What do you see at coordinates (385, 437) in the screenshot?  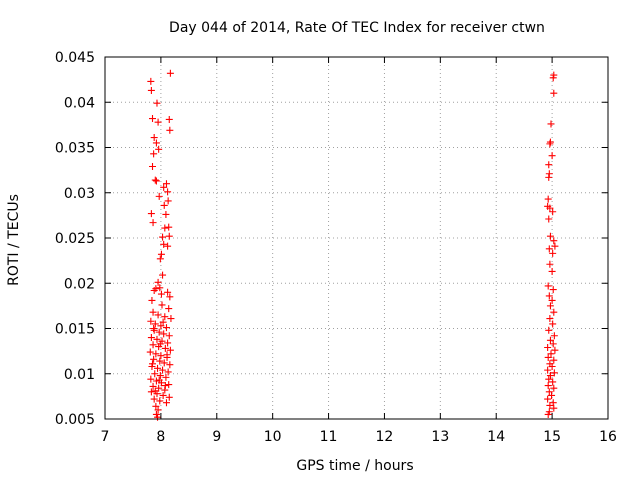 I see `x-tick-label: 12` at bounding box center [385, 437].